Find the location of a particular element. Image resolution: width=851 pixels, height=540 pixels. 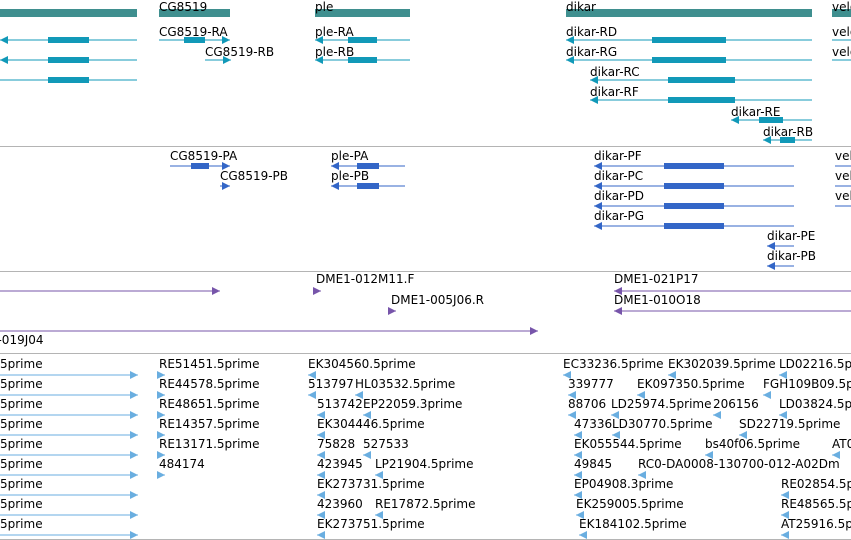

est-label-re48651: RE48651.5prime is located at coordinates (209, 404).